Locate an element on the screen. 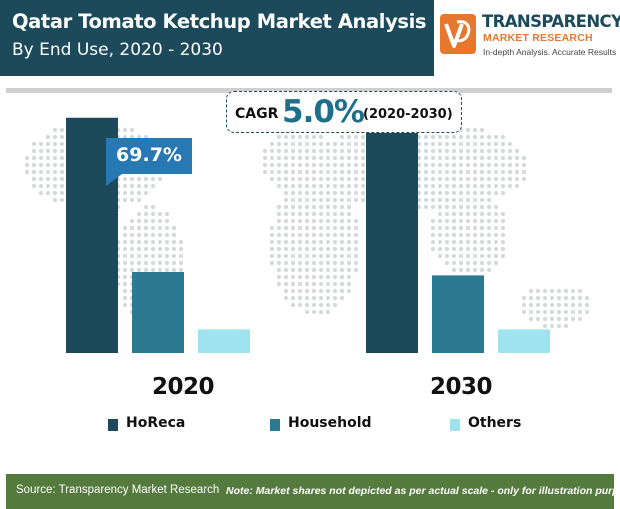 The width and height of the screenshot is (620, 509). header-divider is located at coordinates (309, 90).